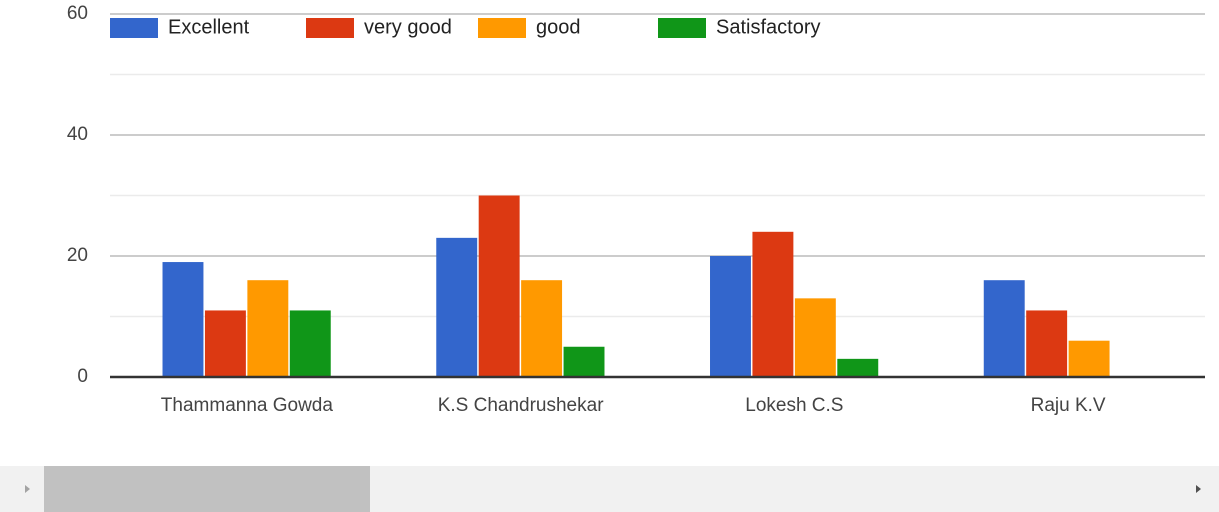  What do you see at coordinates (1198, 489) in the screenshot?
I see `scroll-right-arrow` at bounding box center [1198, 489].